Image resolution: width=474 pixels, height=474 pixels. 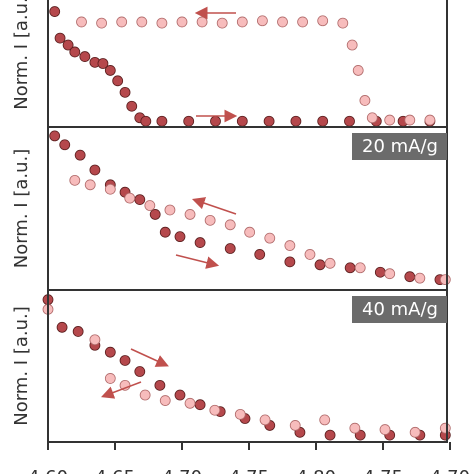 I want to click on x-tick-label: 4.65, so click(x=115, y=470).